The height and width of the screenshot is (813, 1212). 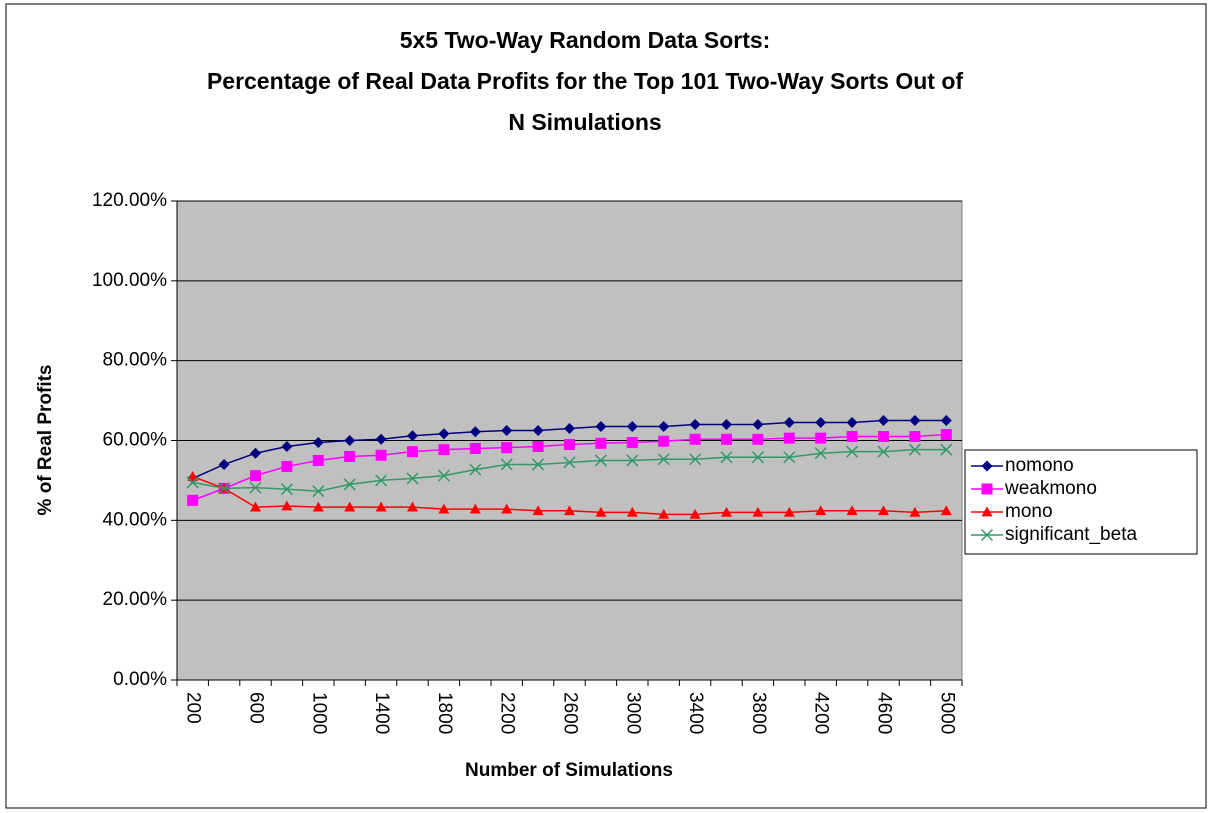 What do you see at coordinates (129, 200) in the screenshot?
I see `y-tick-label: 120.00%` at bounding box center [129, 200].